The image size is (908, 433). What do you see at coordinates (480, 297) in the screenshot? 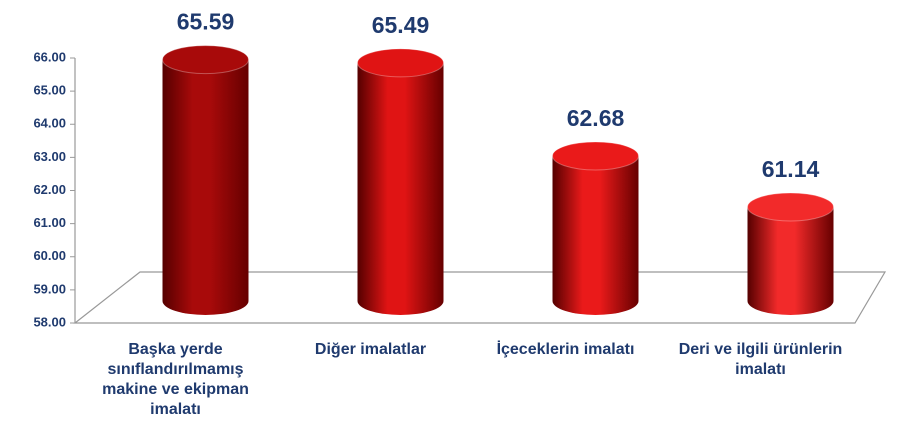
I see `floor` at bounding box center [480, 297].